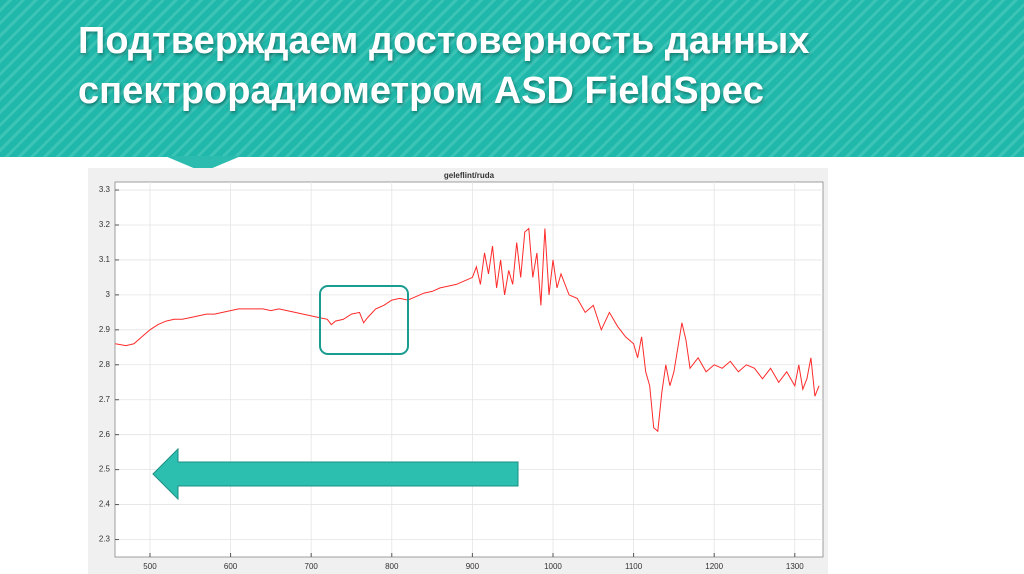 This screenshot has height=574, width=1024. What do you see at coordinates (150, 566) in the screenshot?
I see `x-tick-label: 500` at bounding box center [150, 566].